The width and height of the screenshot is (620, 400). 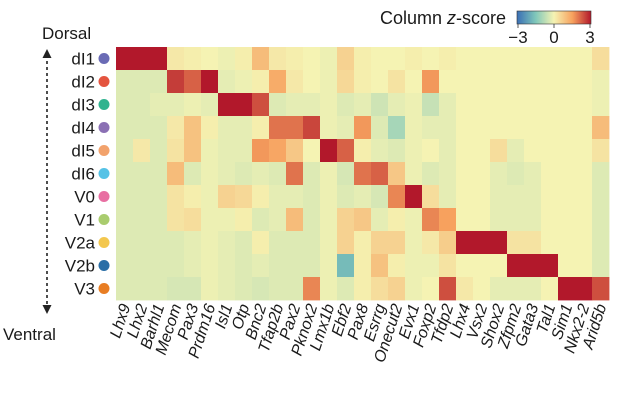 What do you see at coordinates (83, 128) in the screenshot?
I see `row-label: dI4` at bounding box center [83, 128].